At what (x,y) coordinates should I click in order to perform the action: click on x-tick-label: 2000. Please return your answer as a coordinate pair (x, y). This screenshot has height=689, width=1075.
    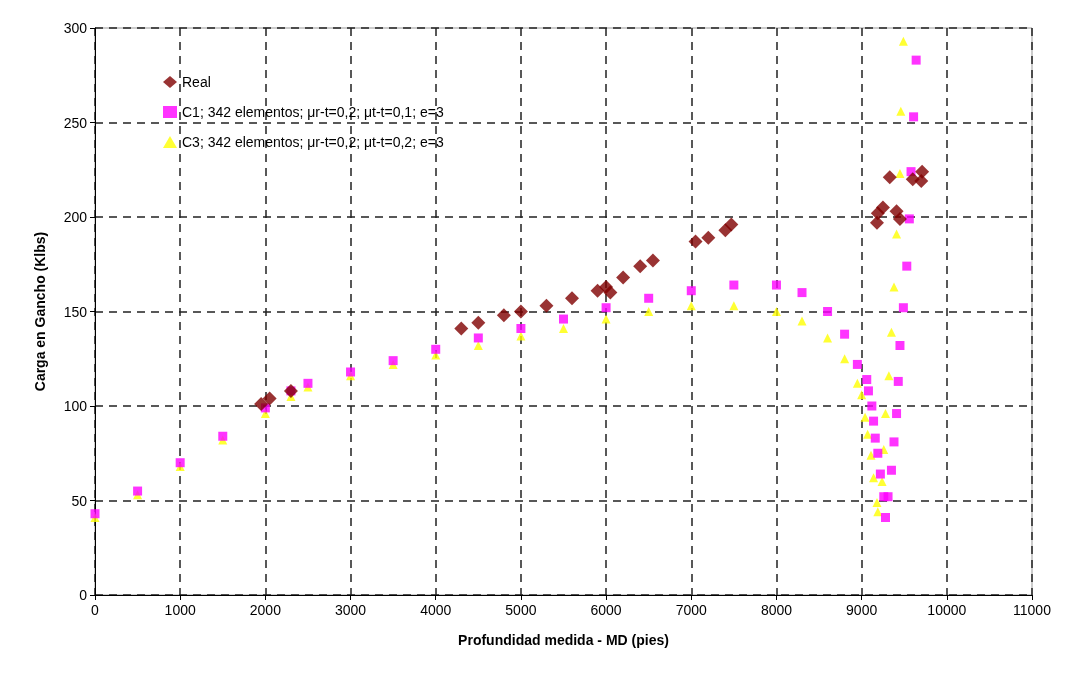
    Looking at the image, I should click on (265, 610).